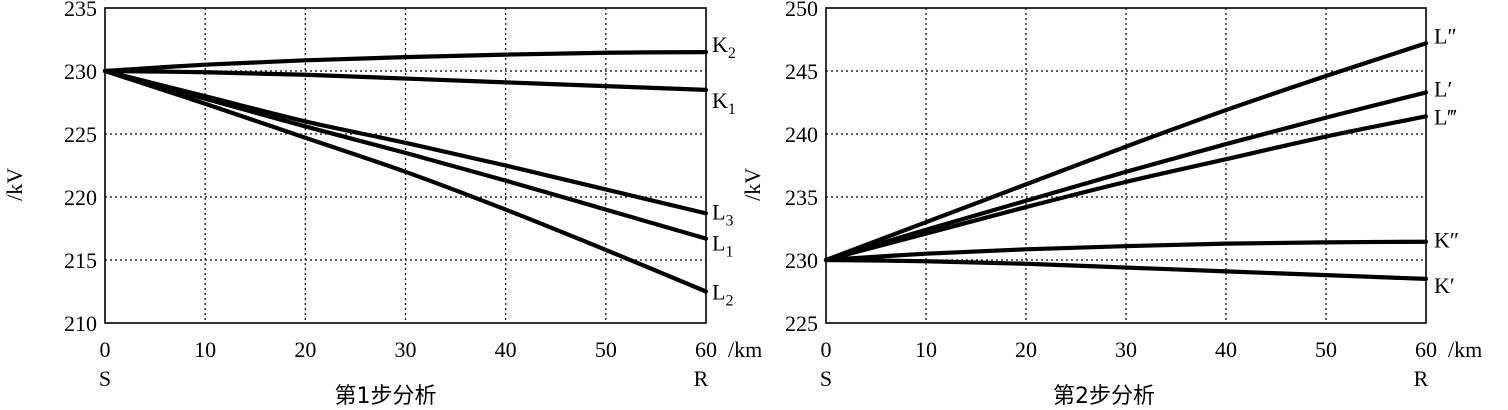 This screenshot has height=410, width=1508. What do you see at coordinates (80, 197) in the screenshot?
I see `y-tick-label: 220` at bounding box center [80, 197].